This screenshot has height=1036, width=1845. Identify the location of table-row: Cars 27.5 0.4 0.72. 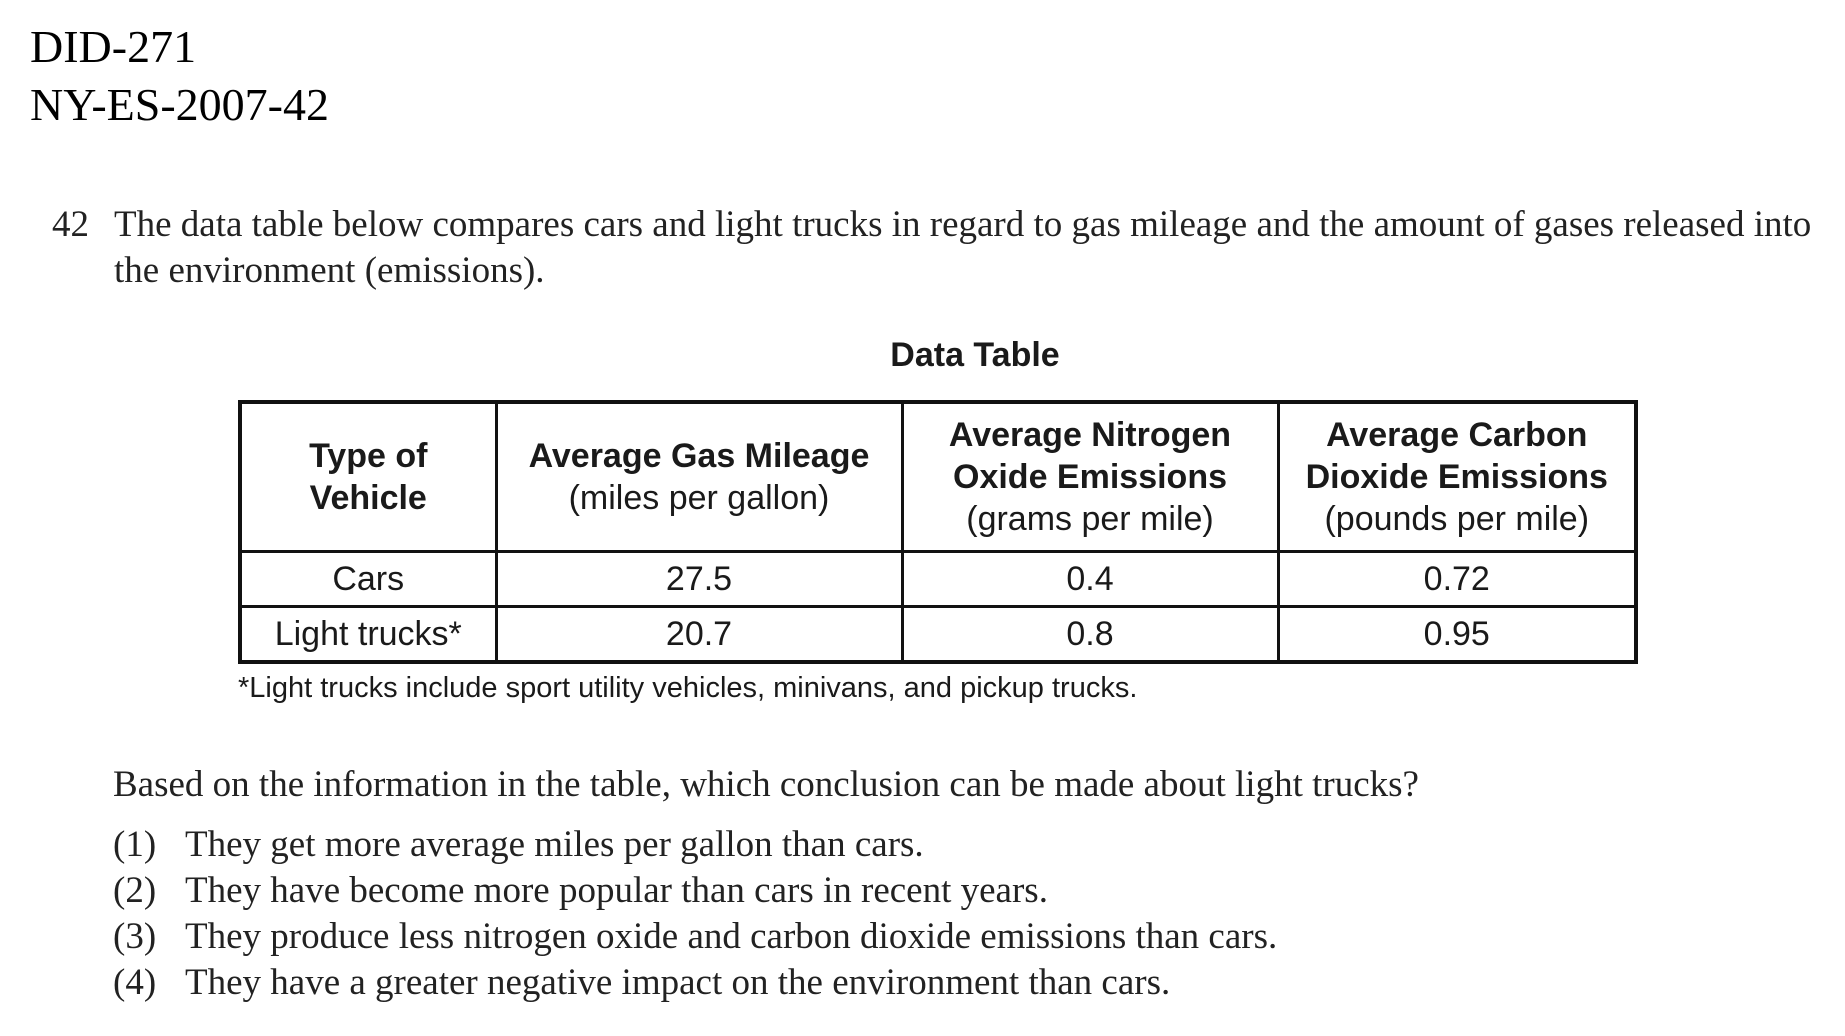
(938, 579).